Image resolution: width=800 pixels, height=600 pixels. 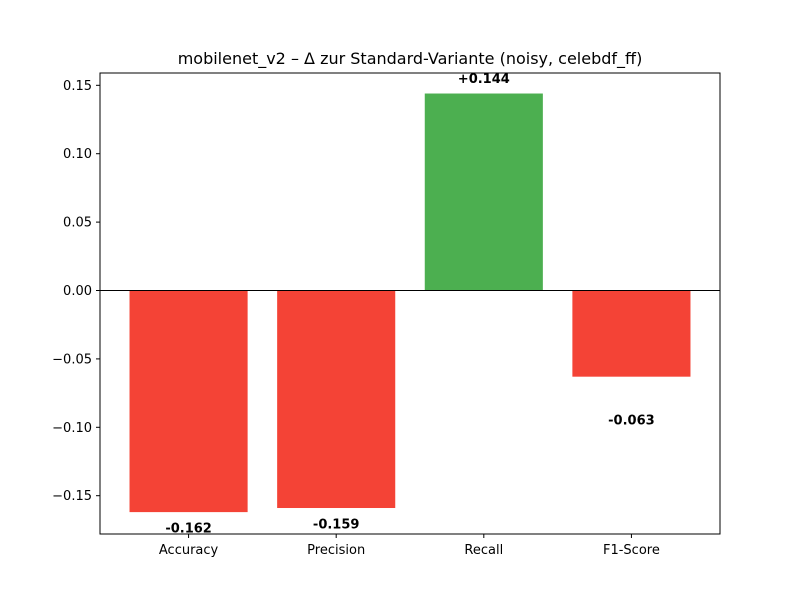 What do you see at coordinates (483, 192) in the screenshot?
I see `bar-recall` at bounding box center [483, 192].